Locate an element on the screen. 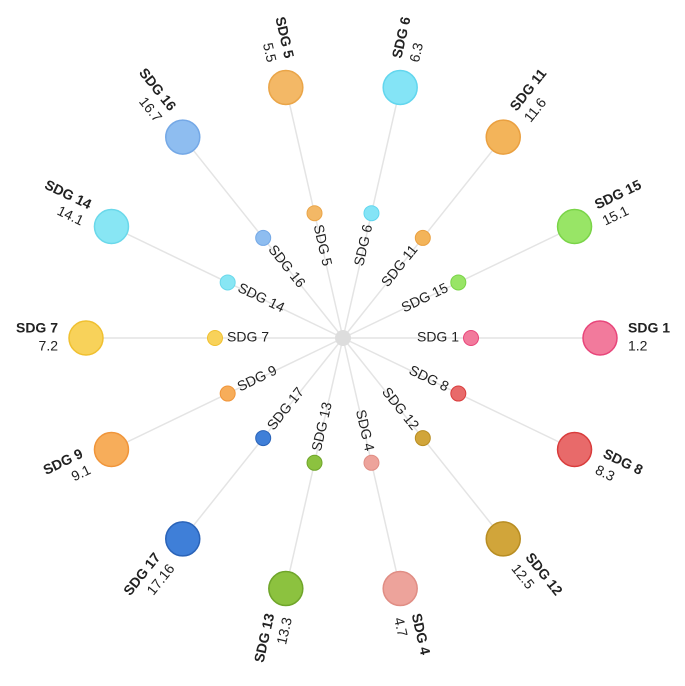 The height and width of the screenshot is (686, 685). node-name: SDG 4 is located at coordinates (421, 634).